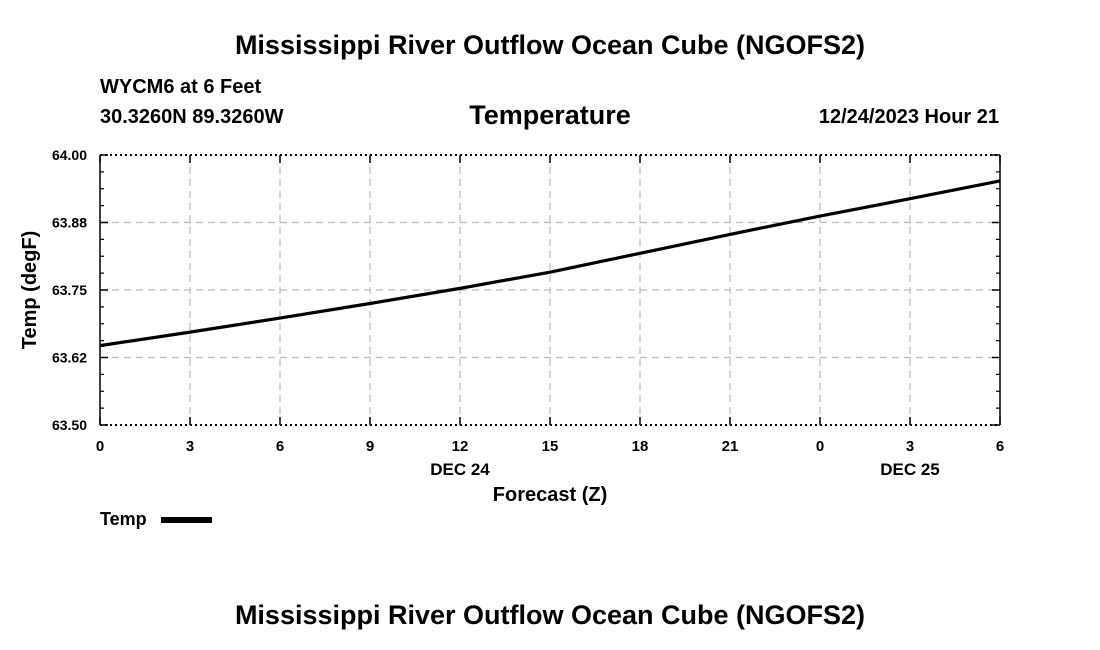 The image size is (1100, 650). I want to click on y-axis-title: Temp (degF), so click(30, 290).